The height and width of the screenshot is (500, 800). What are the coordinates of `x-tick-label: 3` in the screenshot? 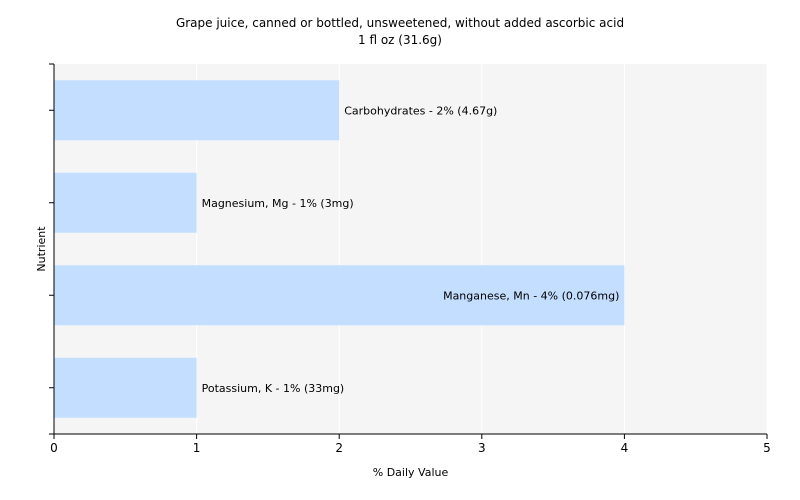 It's located at (482, 448).